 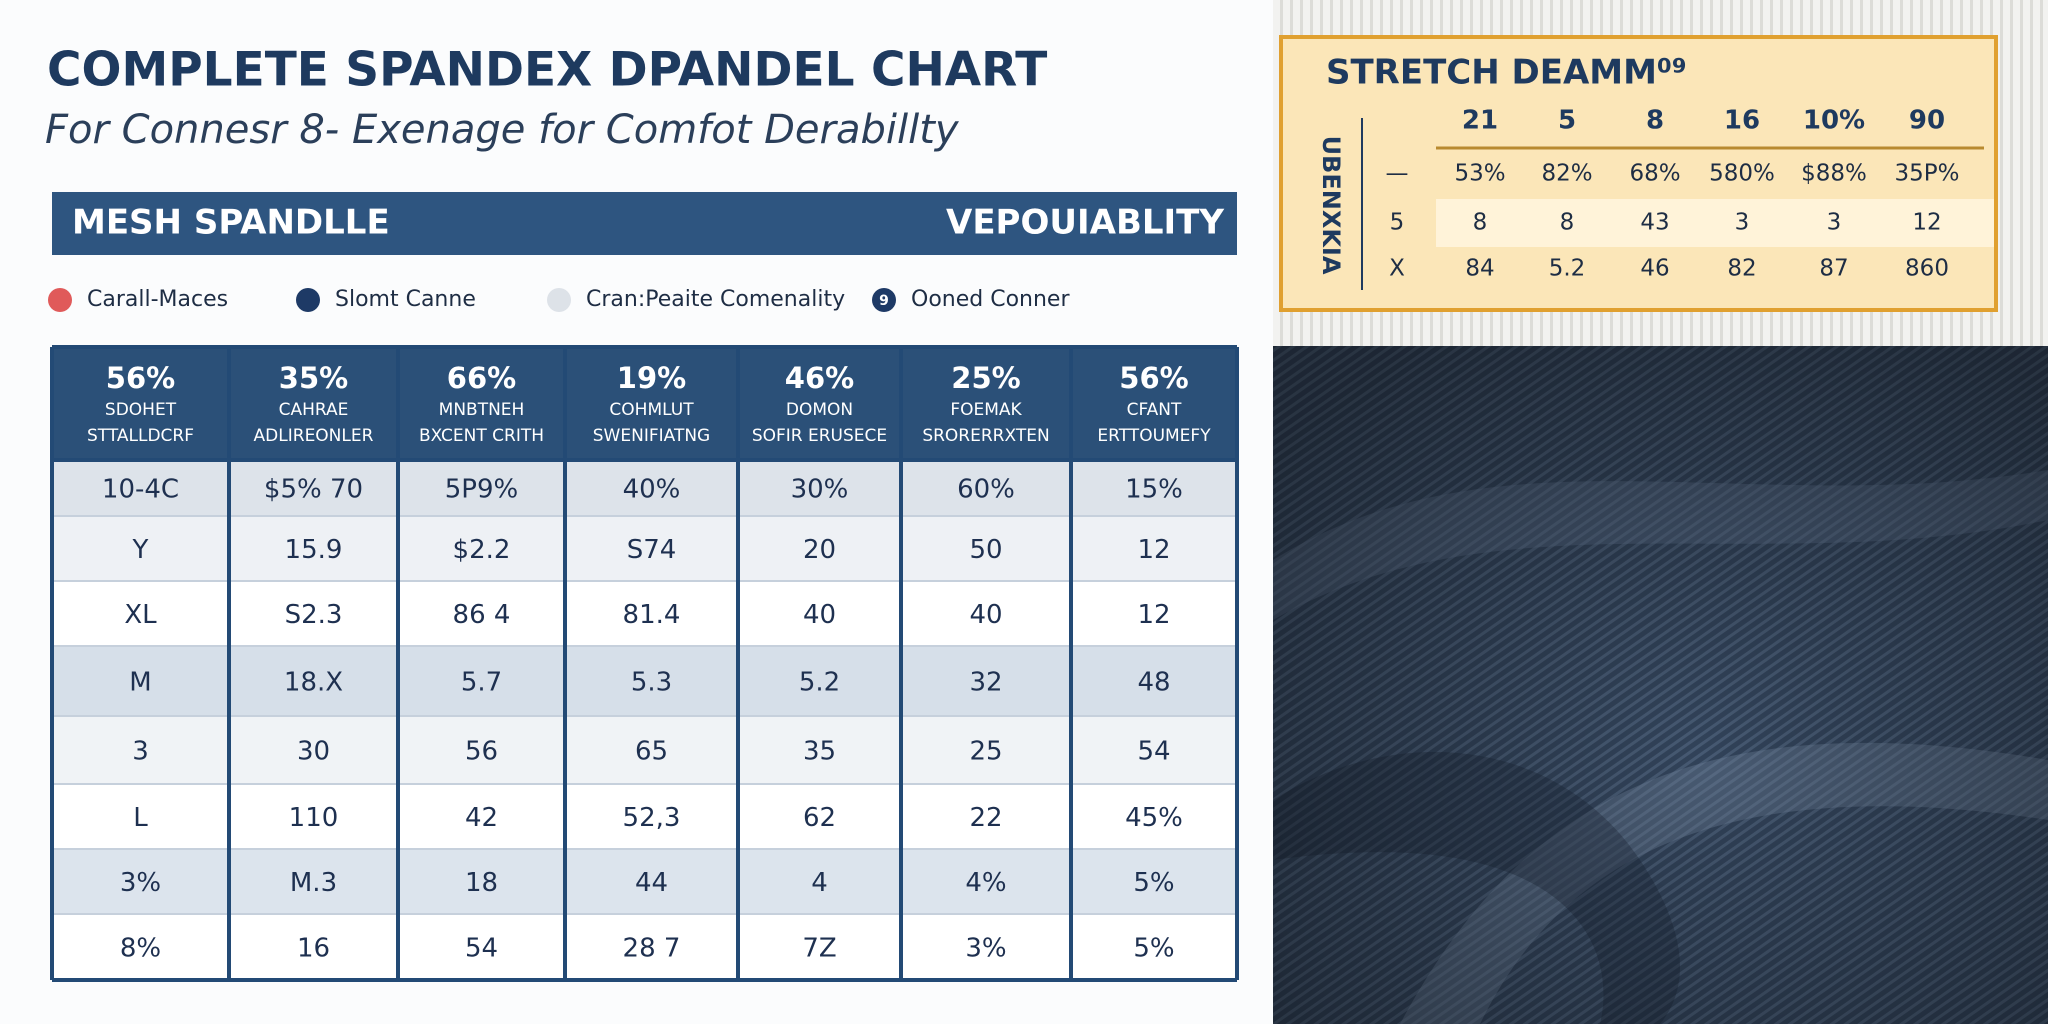 I want to click on side-header: 90, so click(x=1927, y=121).